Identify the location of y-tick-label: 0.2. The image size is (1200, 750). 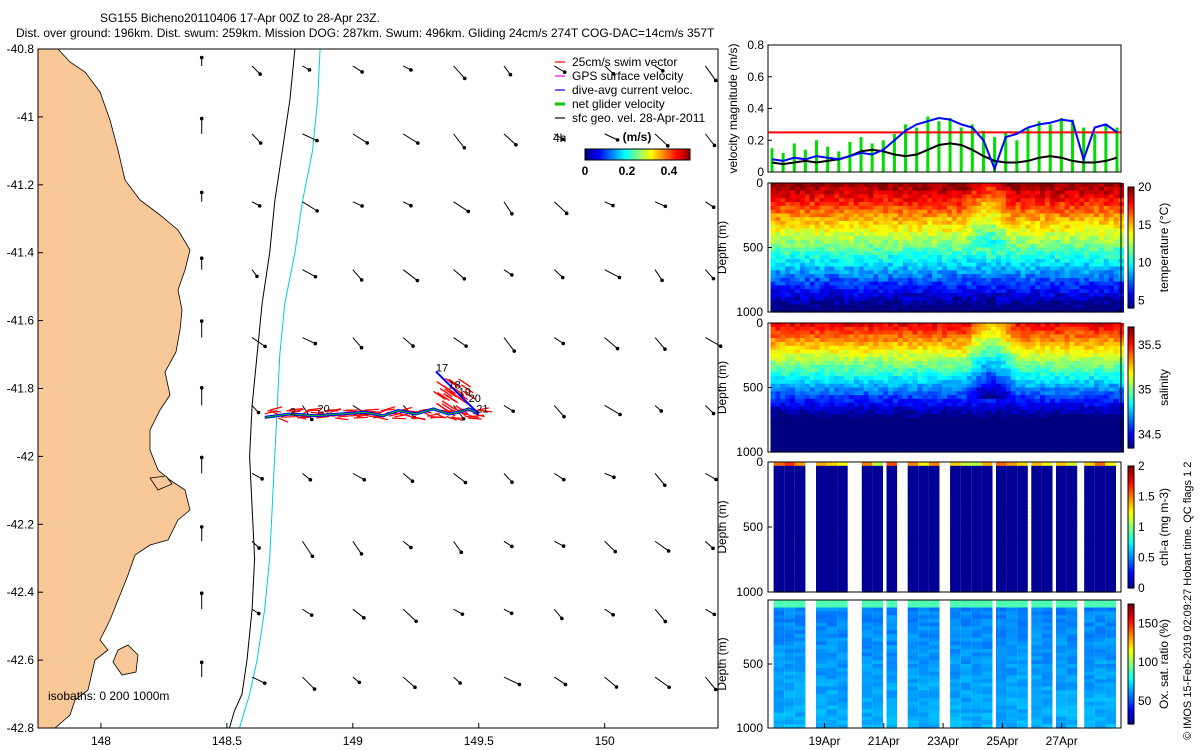
(755, 140).